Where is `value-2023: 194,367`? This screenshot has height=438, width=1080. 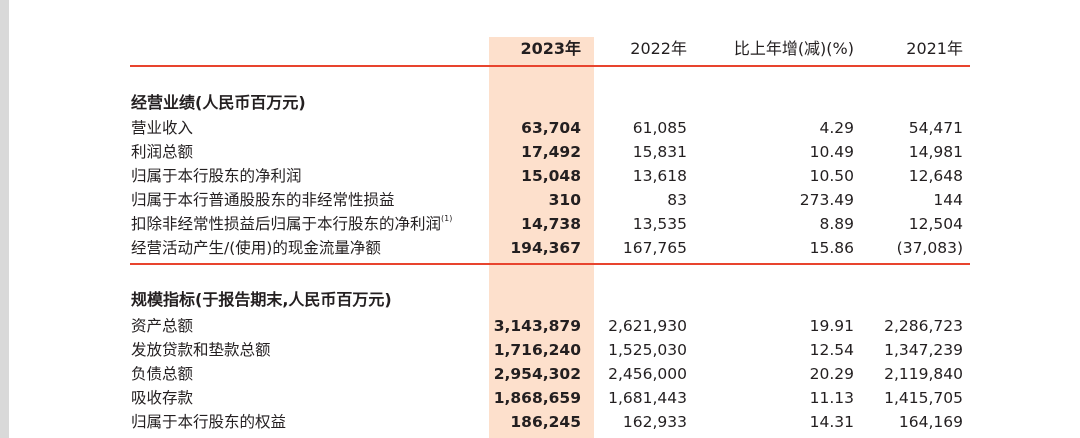
value-2023: 194,367 is located at coordinates (545, 248).